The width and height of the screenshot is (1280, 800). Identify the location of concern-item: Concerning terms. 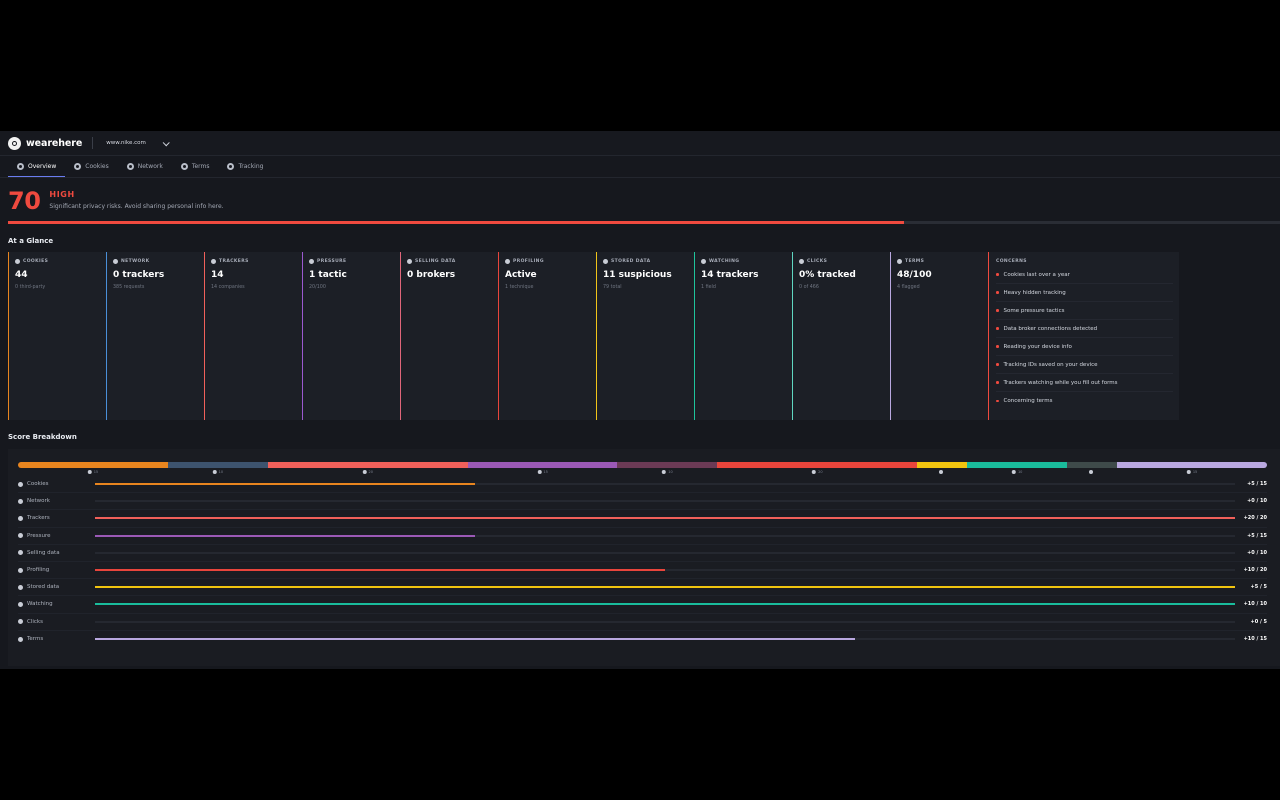
(1084, 401).